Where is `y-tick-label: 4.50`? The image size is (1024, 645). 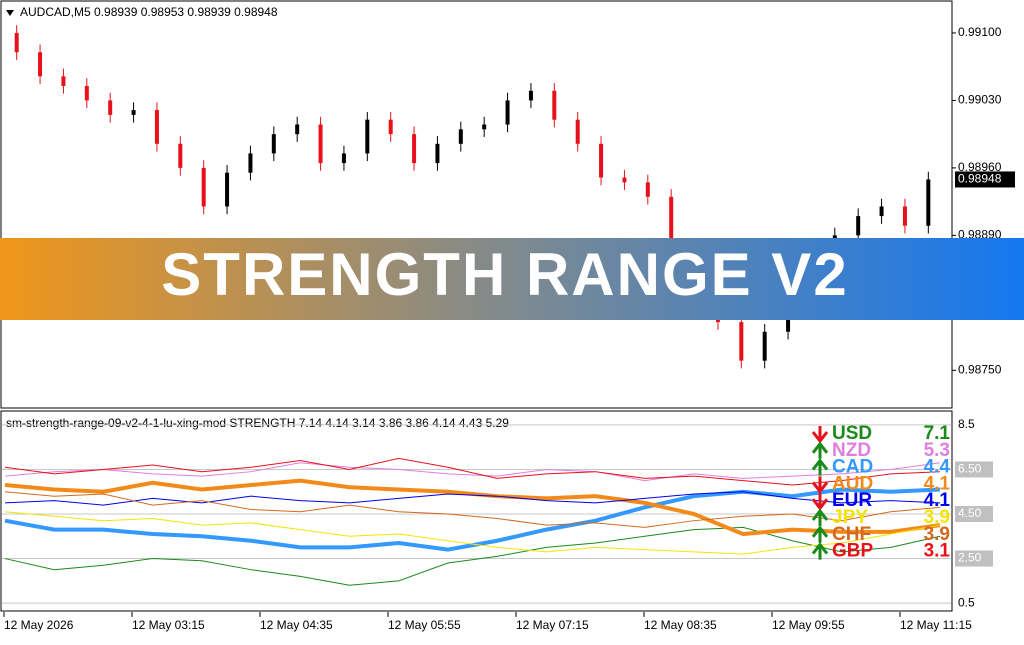
y-tick-label: 4.50 is located at coordinates (970, 513).